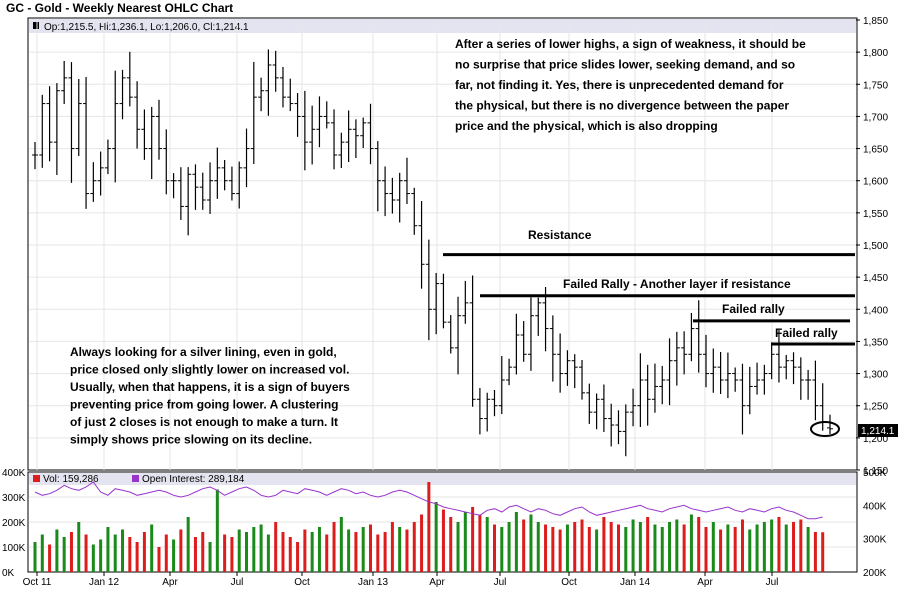 The image size is (898, 593). What do you see at coordinates (36, 25) in the screenshot?
I see `ohlc-legend-swatch` at bounding box center [36, 25].